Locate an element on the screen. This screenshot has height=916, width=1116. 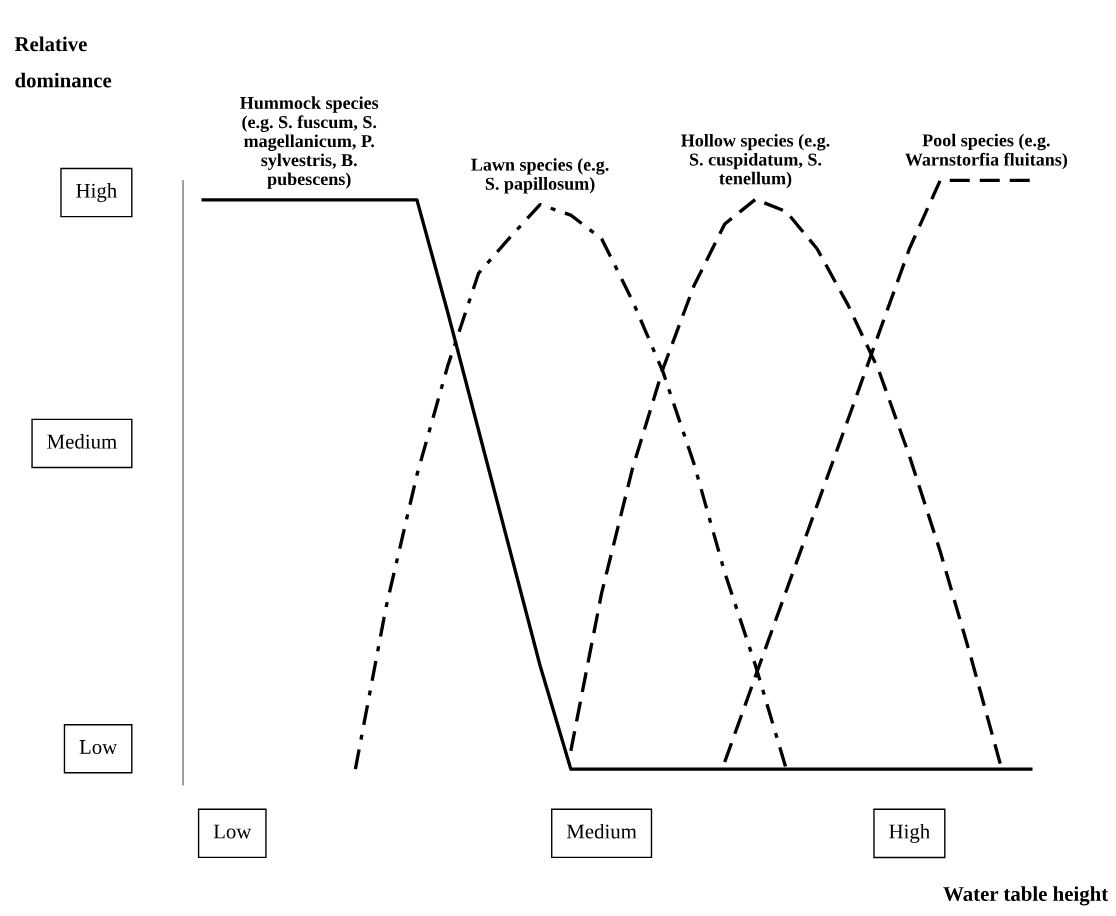
text: High is located at coordinates (96, 193).